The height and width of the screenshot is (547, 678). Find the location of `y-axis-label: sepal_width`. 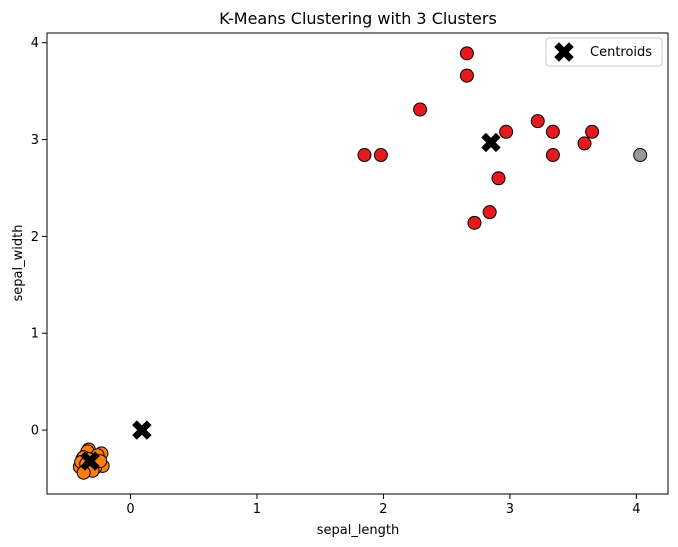

y-axis-label: sepal_width is located at coordinates (18, 263).